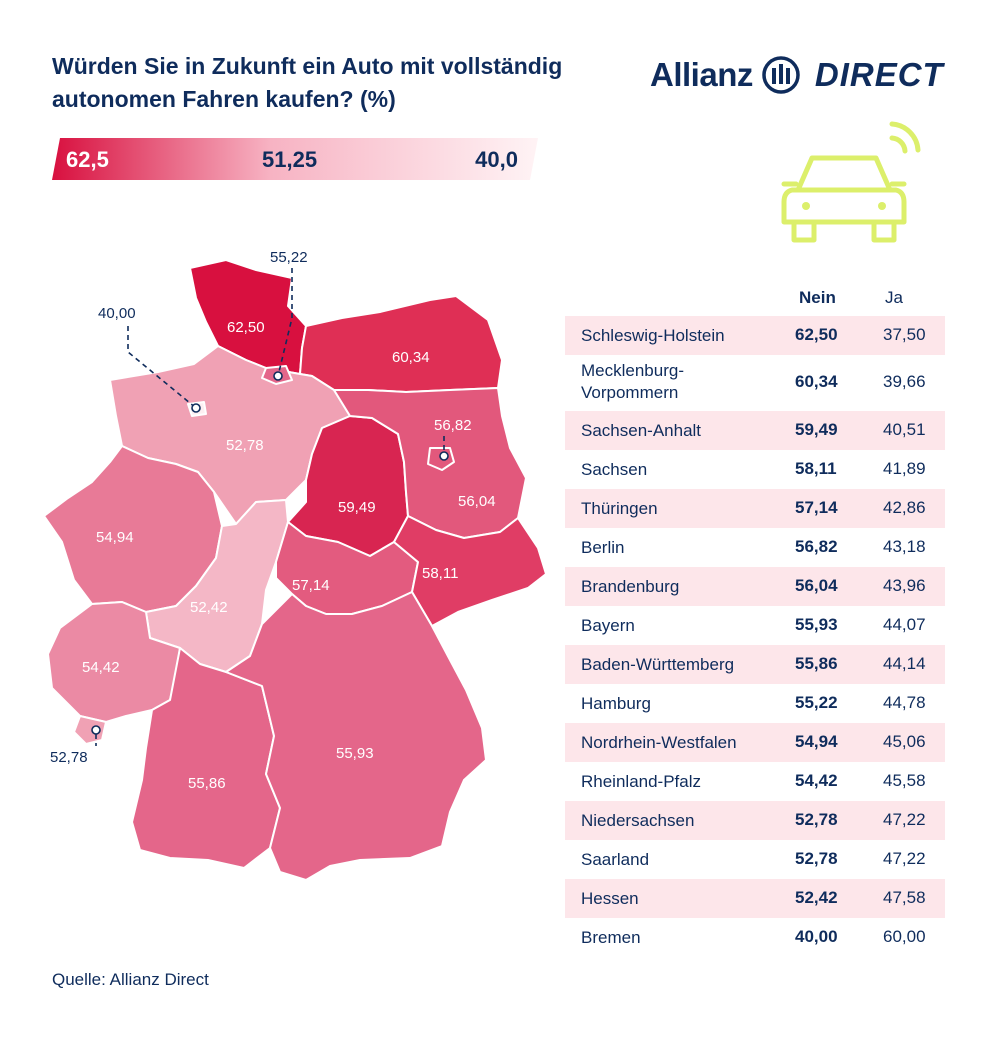 This screenshot has height=1040, width=1000. Describe the element at coordinates (755, 820) in the screenshot. I see `table-row: Niedersachsen 52,78 47,22` at that location.